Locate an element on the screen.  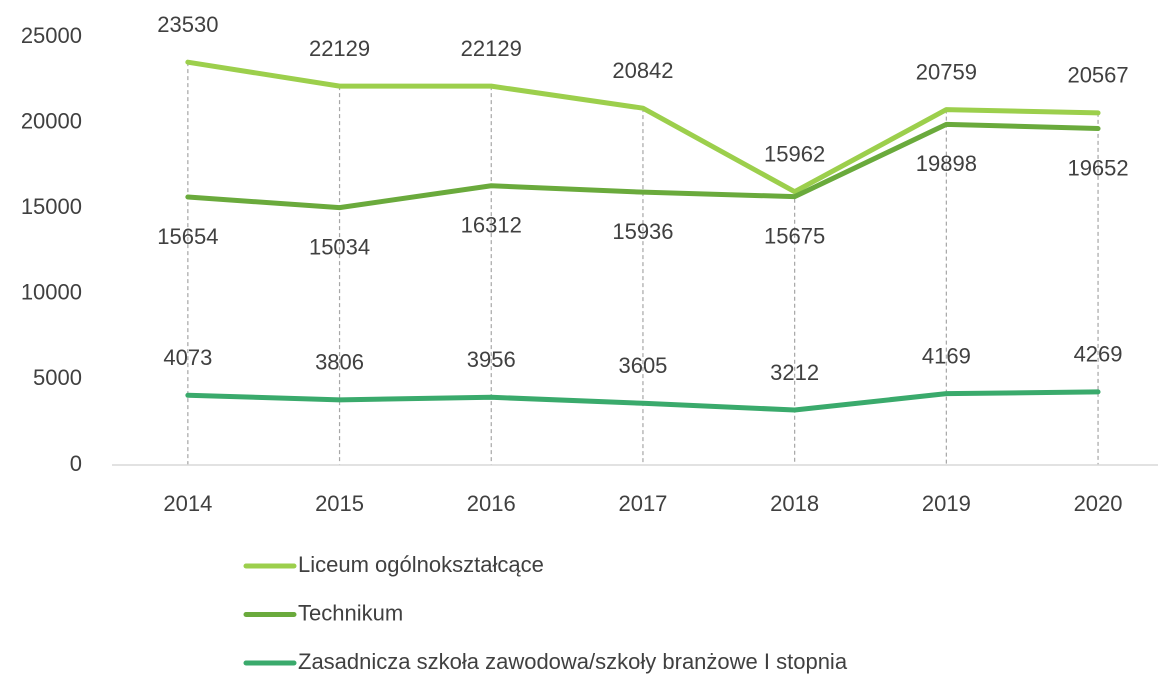
y-tick-label: 5000 is located at coordinates (57, 377).